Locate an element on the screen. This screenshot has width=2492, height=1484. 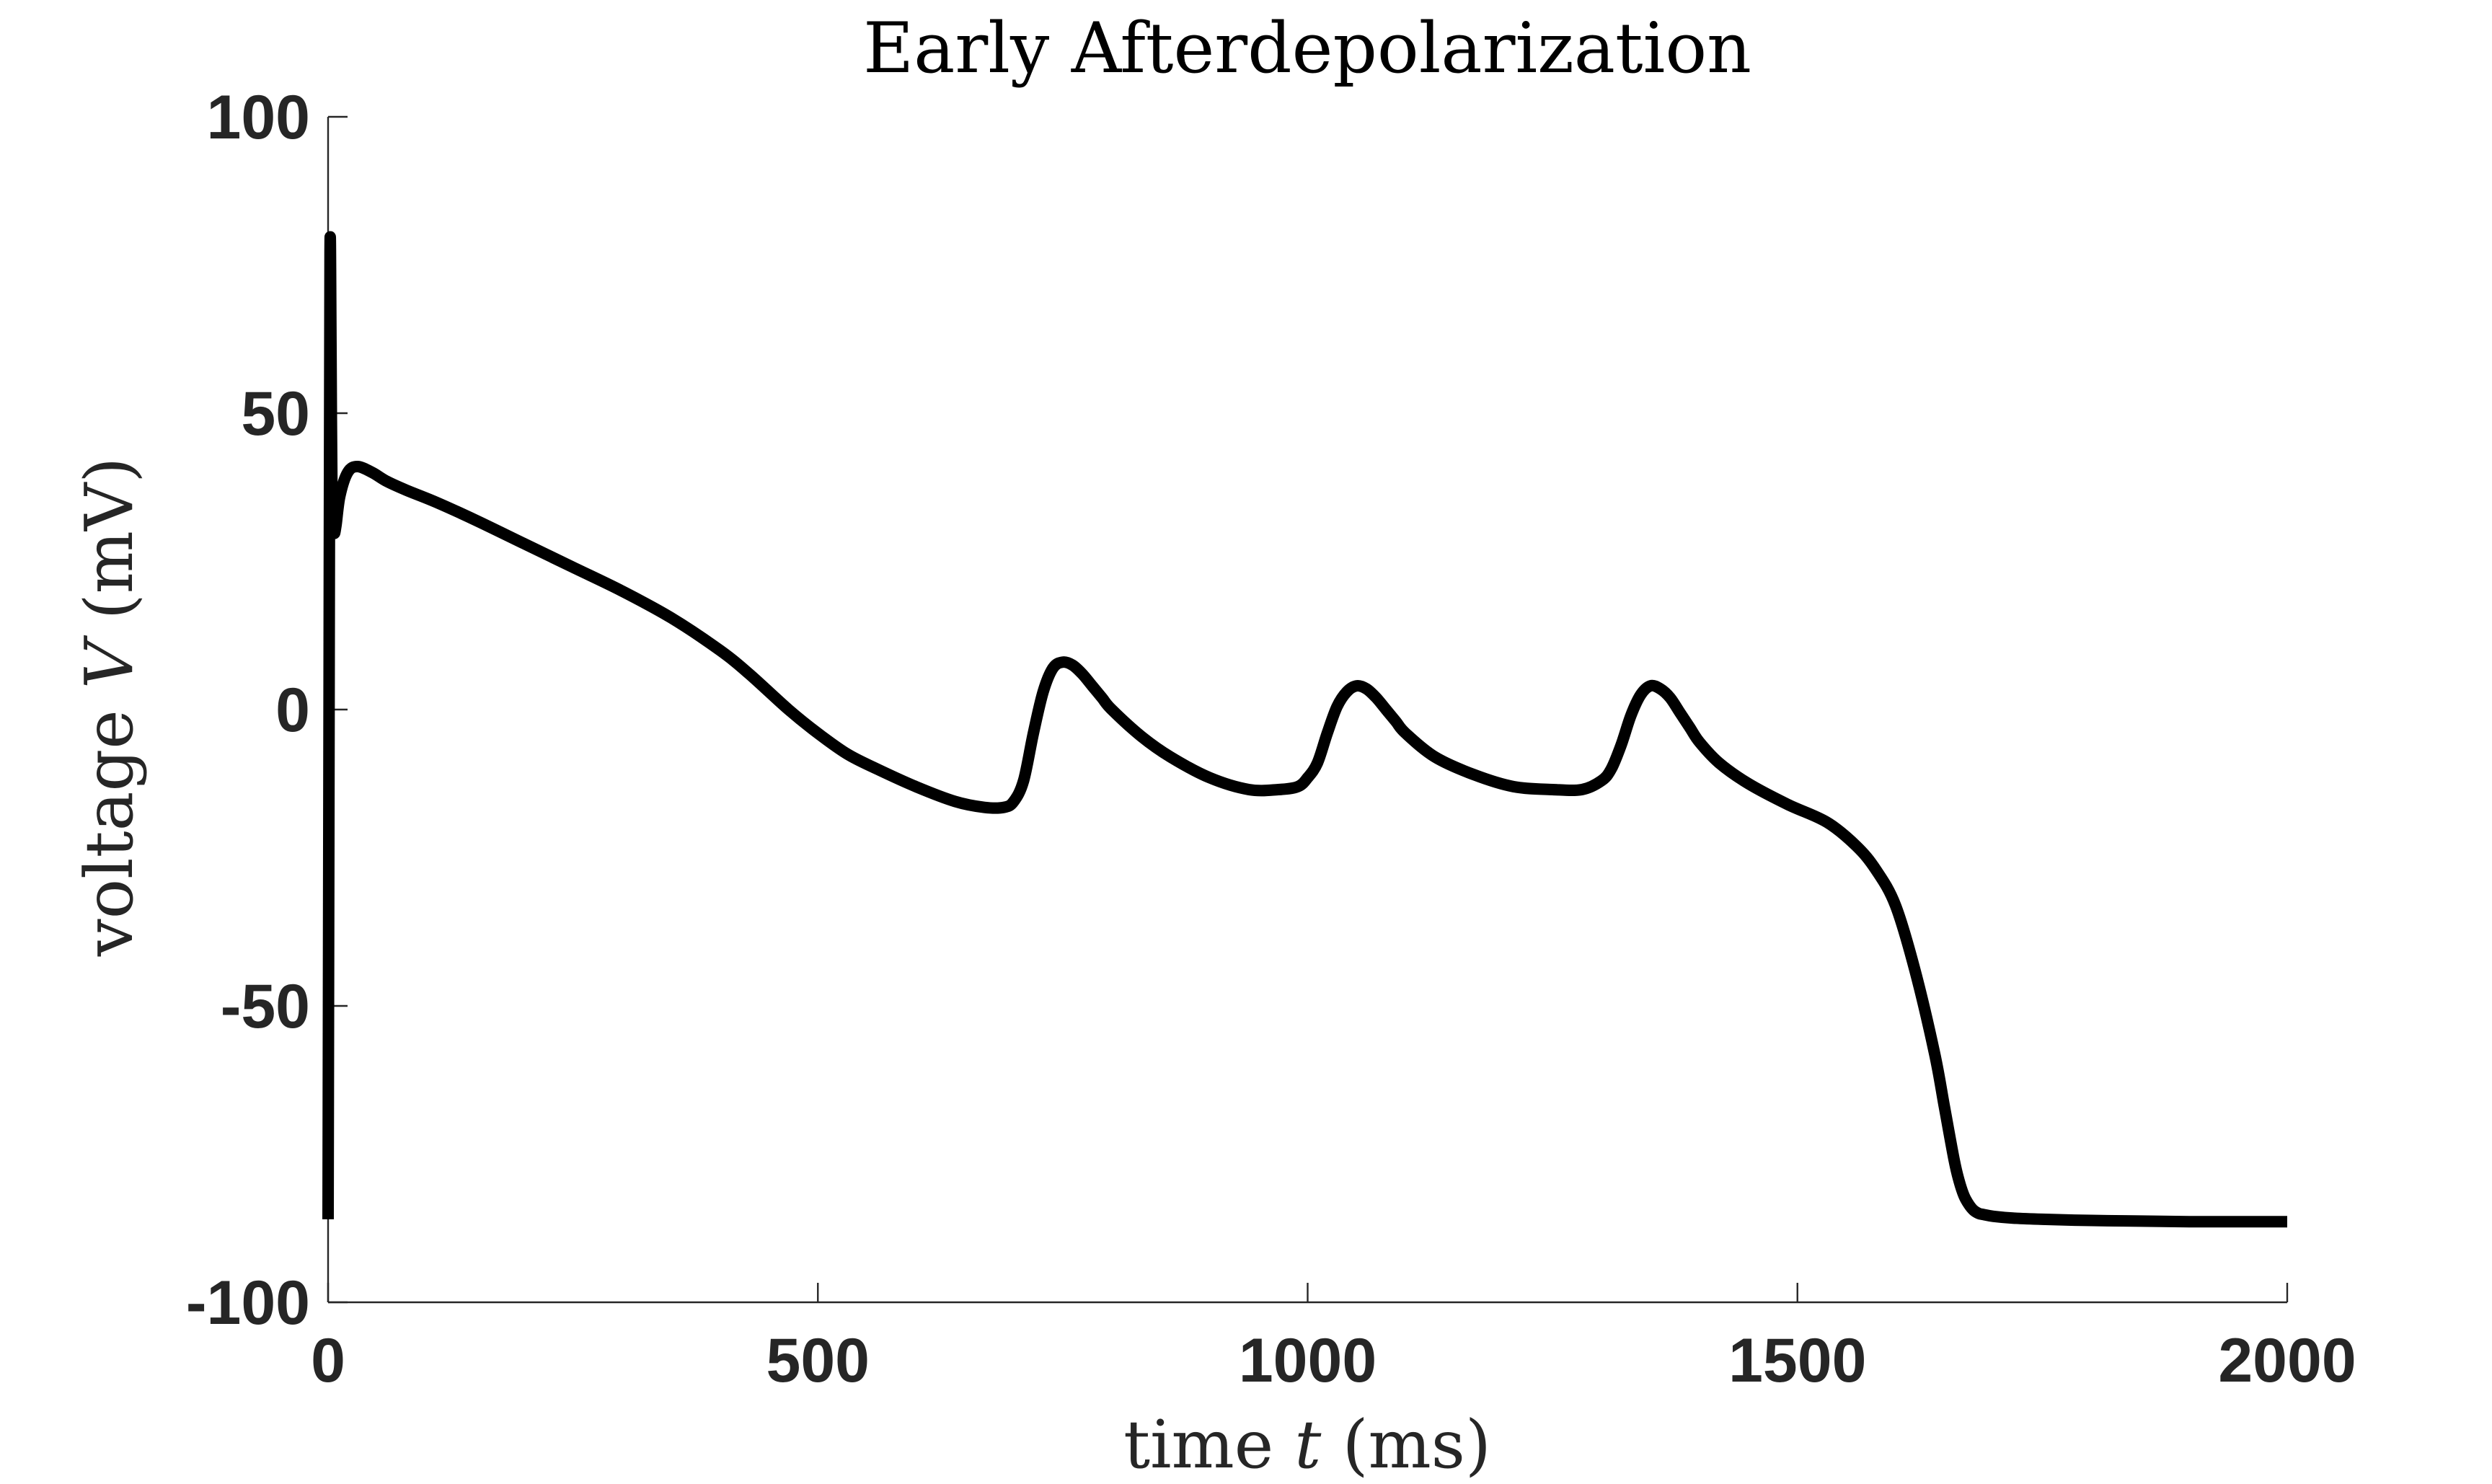
y-axis-label-variable: V is located at coordinates (109, 662).